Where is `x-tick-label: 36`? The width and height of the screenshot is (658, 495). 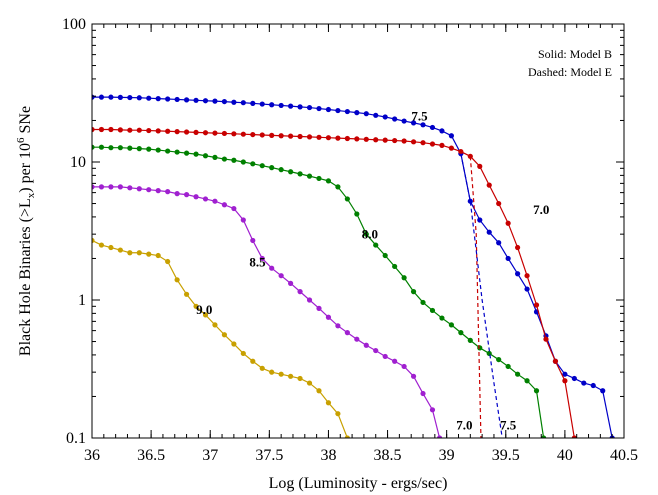
x-tick-label: 36 is located at coordinates (92, 455).